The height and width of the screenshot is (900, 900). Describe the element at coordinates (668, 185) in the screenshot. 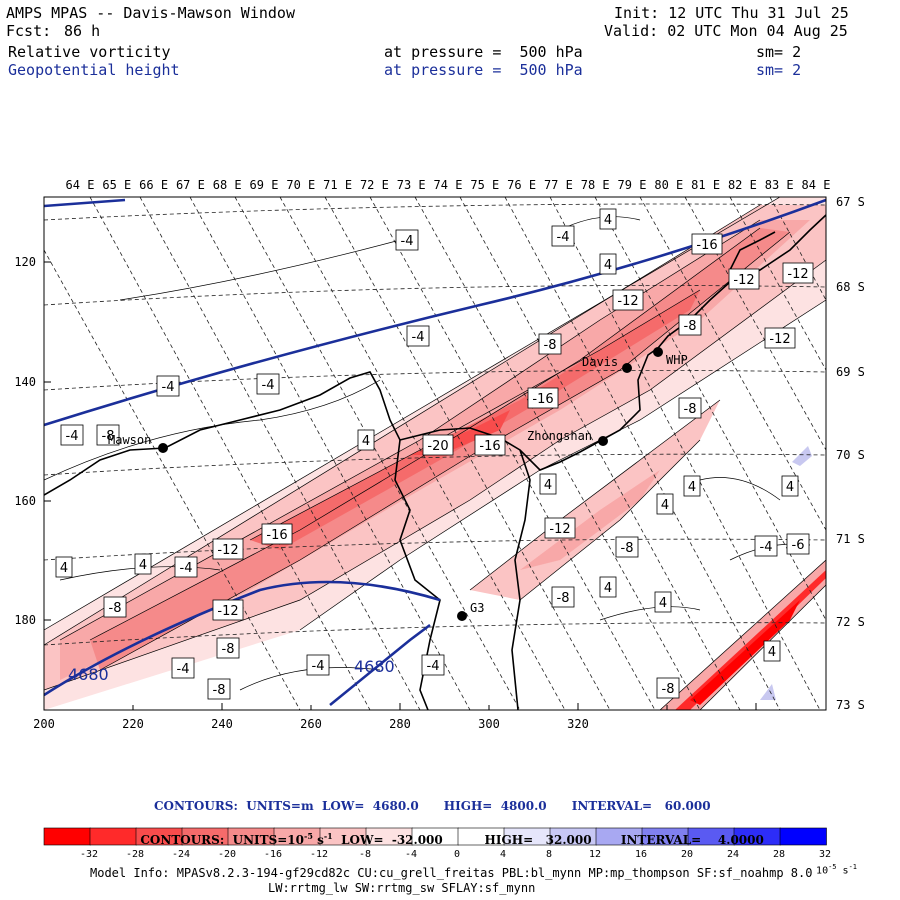

I see `lon-label: 80 E` at that location.